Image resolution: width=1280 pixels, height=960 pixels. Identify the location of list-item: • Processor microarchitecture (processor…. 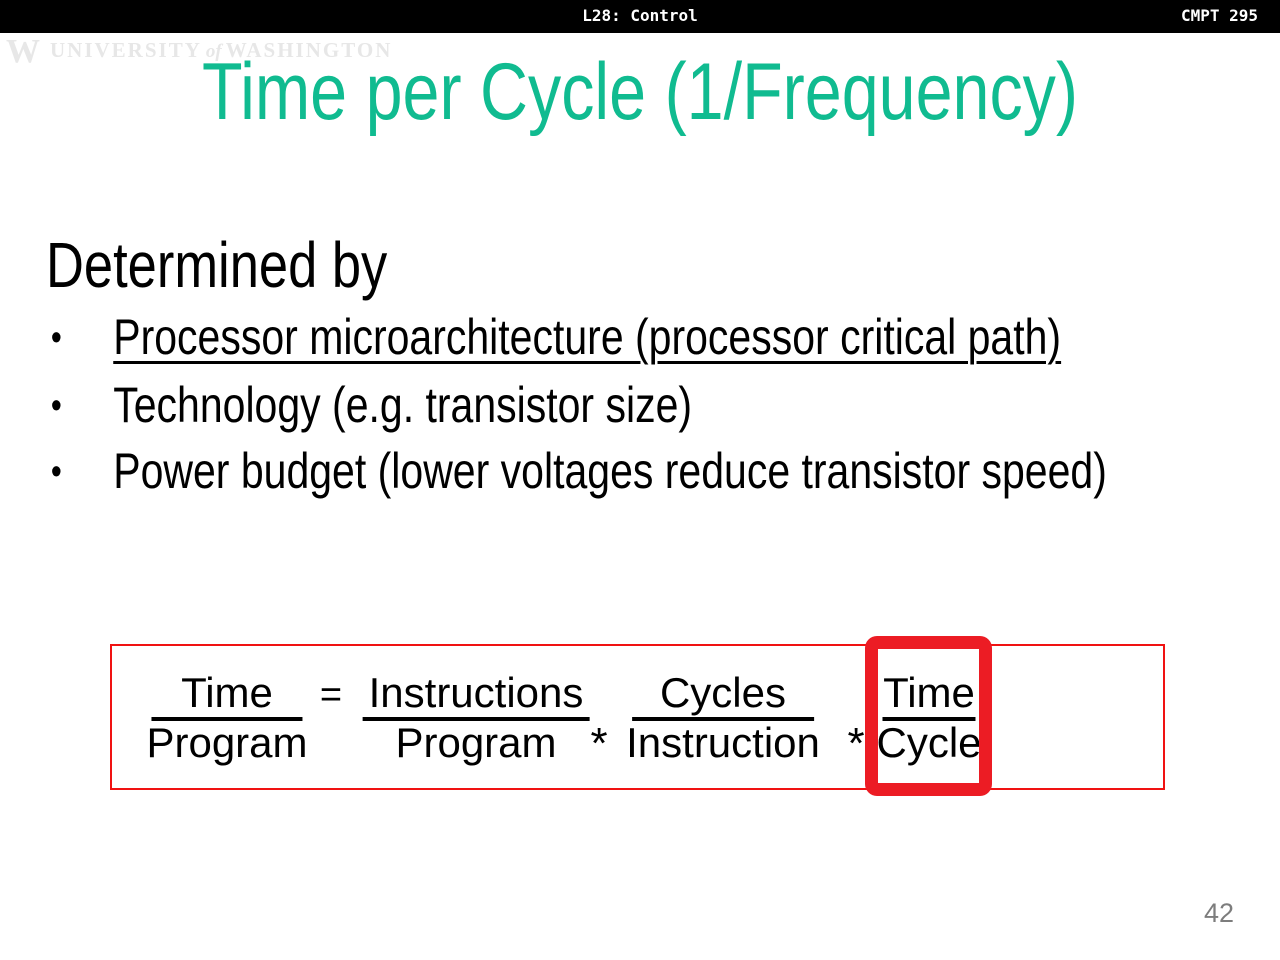
(628, 337).